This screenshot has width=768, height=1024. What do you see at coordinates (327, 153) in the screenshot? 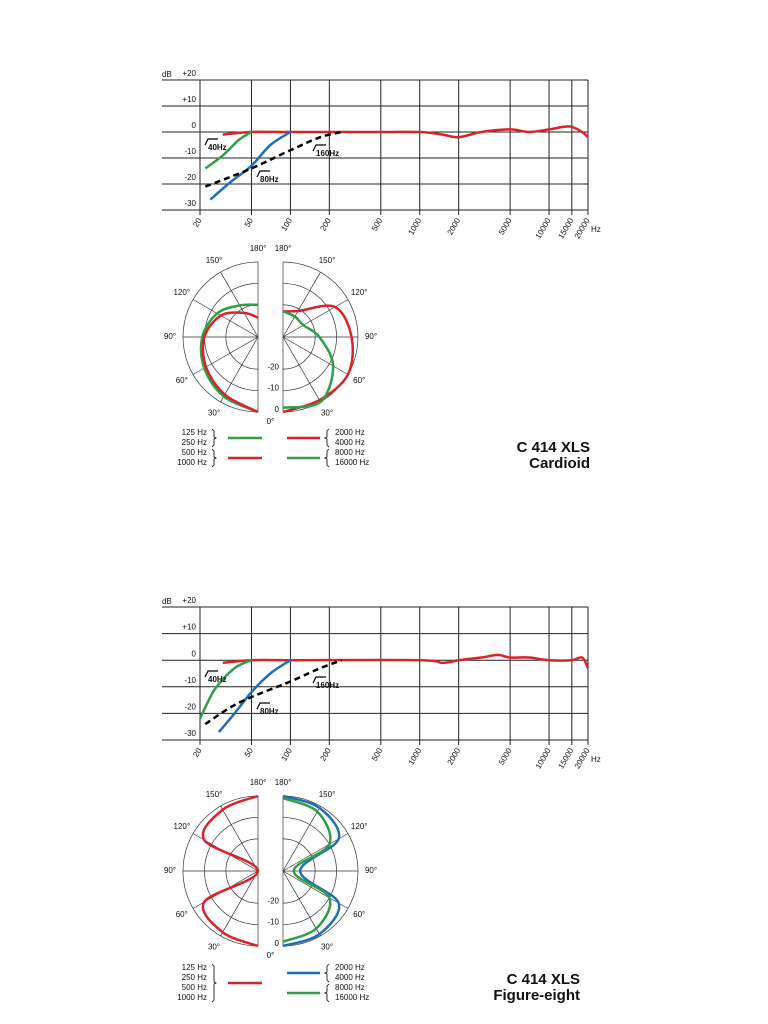
I see `annotation: 160Hz` at bounding box center [327, 153].